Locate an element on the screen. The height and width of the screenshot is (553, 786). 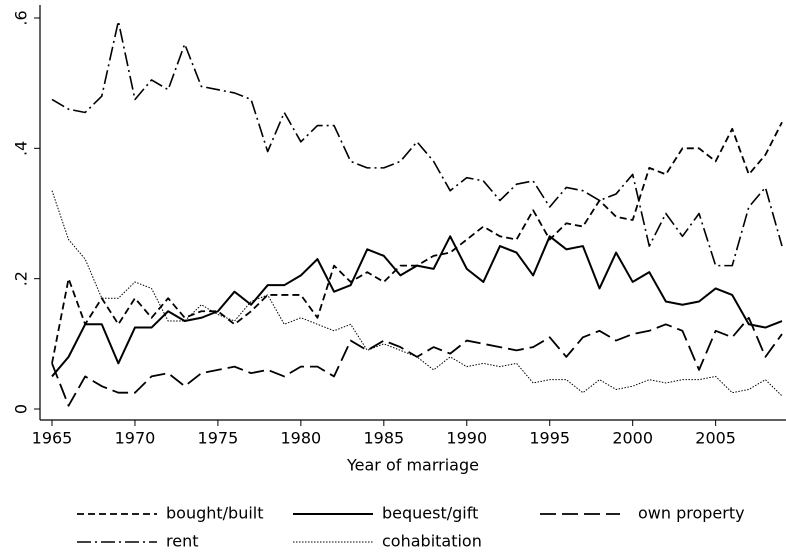
legend-label: bequest/gift is located at coordinates (430, 513).